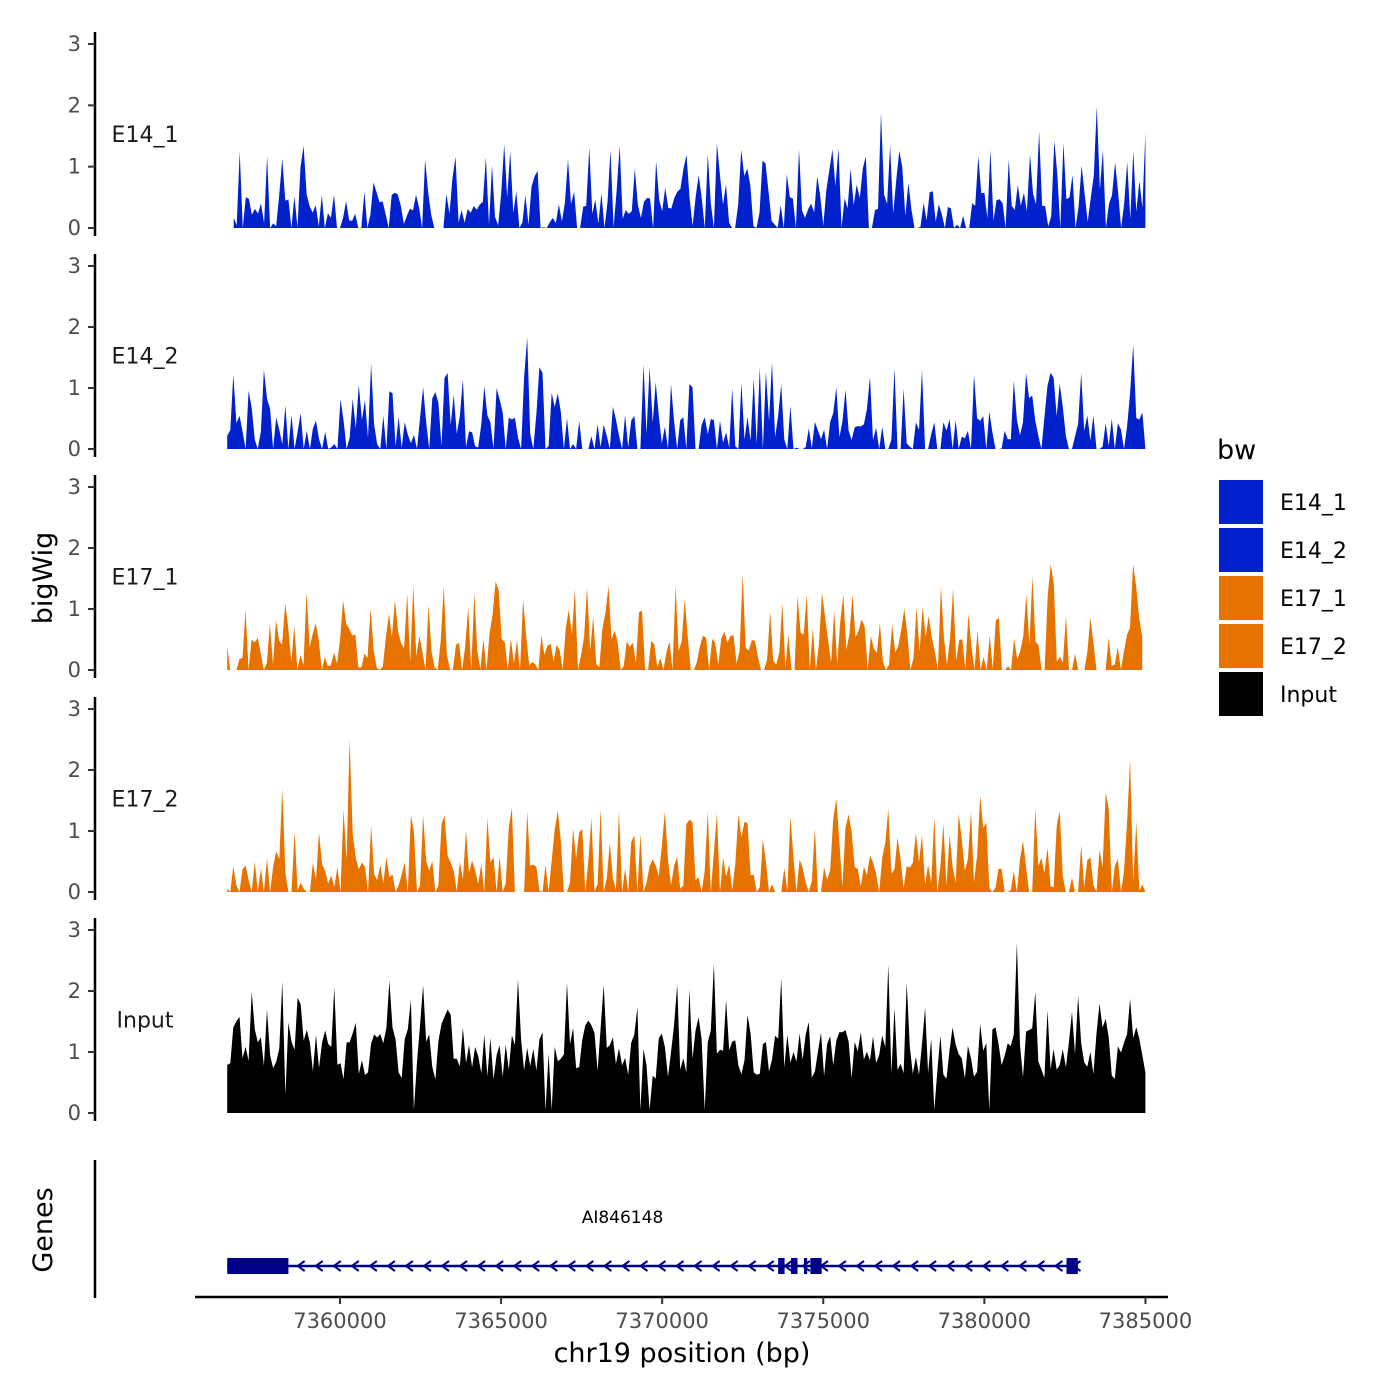  Describe the element at coordinates (1241, 694) in the screenshot. I see `legend-swatch-input` at that location.